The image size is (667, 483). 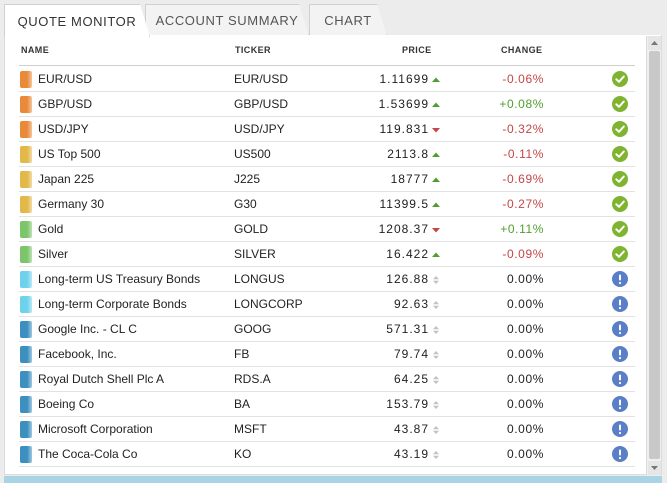 I want to click on tab-account-summary: ACCOUNT SUMMARY, so click(x=227, y=20).